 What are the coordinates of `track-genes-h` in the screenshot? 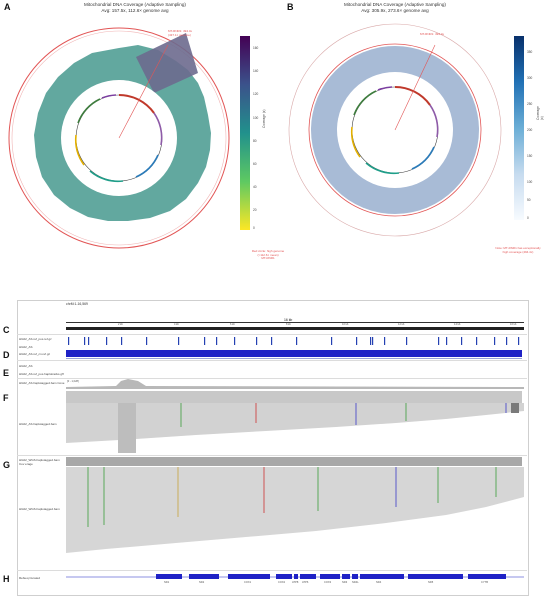 It's located at (295, 576).